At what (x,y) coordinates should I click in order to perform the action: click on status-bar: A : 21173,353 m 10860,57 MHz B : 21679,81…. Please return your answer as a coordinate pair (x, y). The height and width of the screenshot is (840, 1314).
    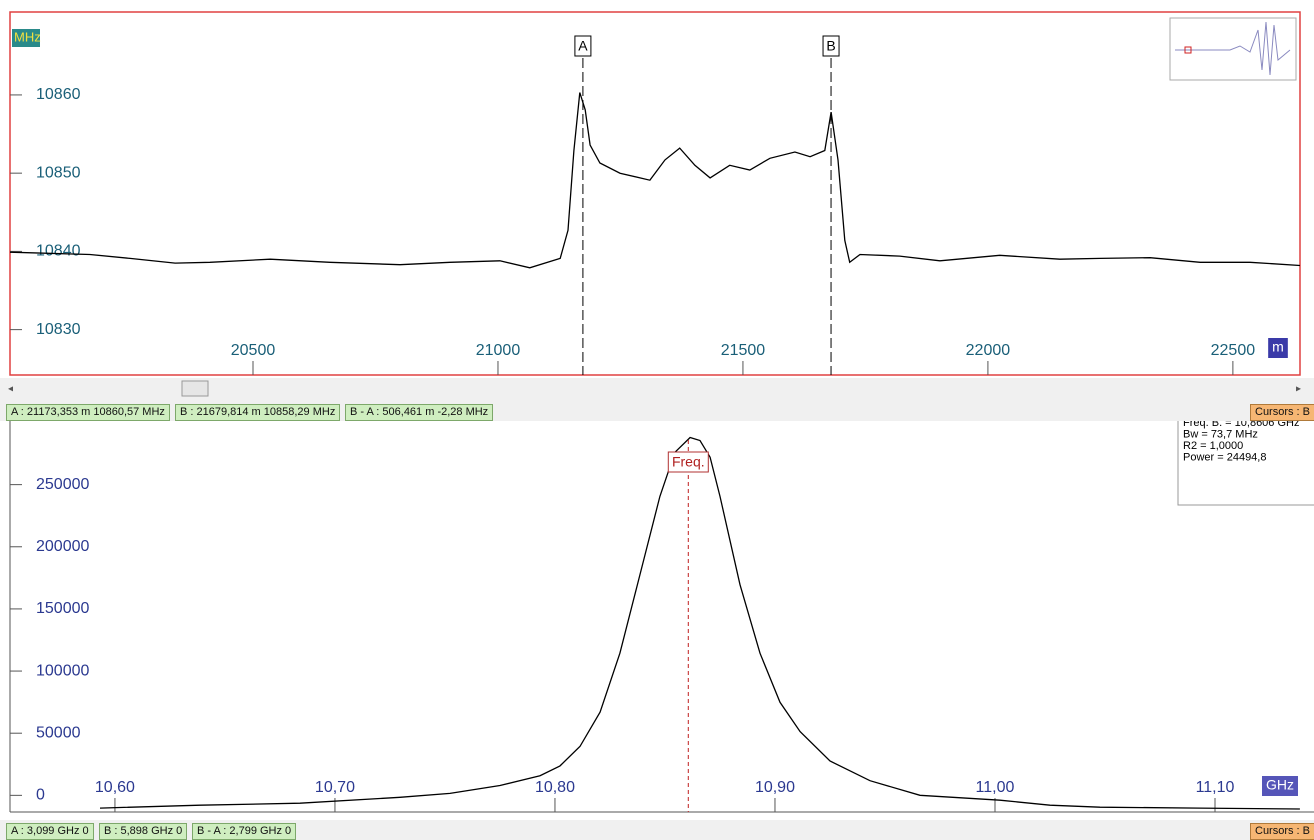
    Looking at the image, I should click on (657, 412).